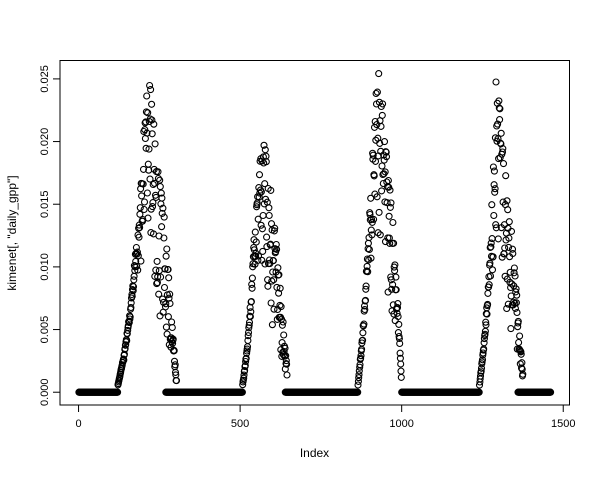 This screenshot has height=480, width=600. I want to click on x-tick-label: 1000, so click(401, 424).